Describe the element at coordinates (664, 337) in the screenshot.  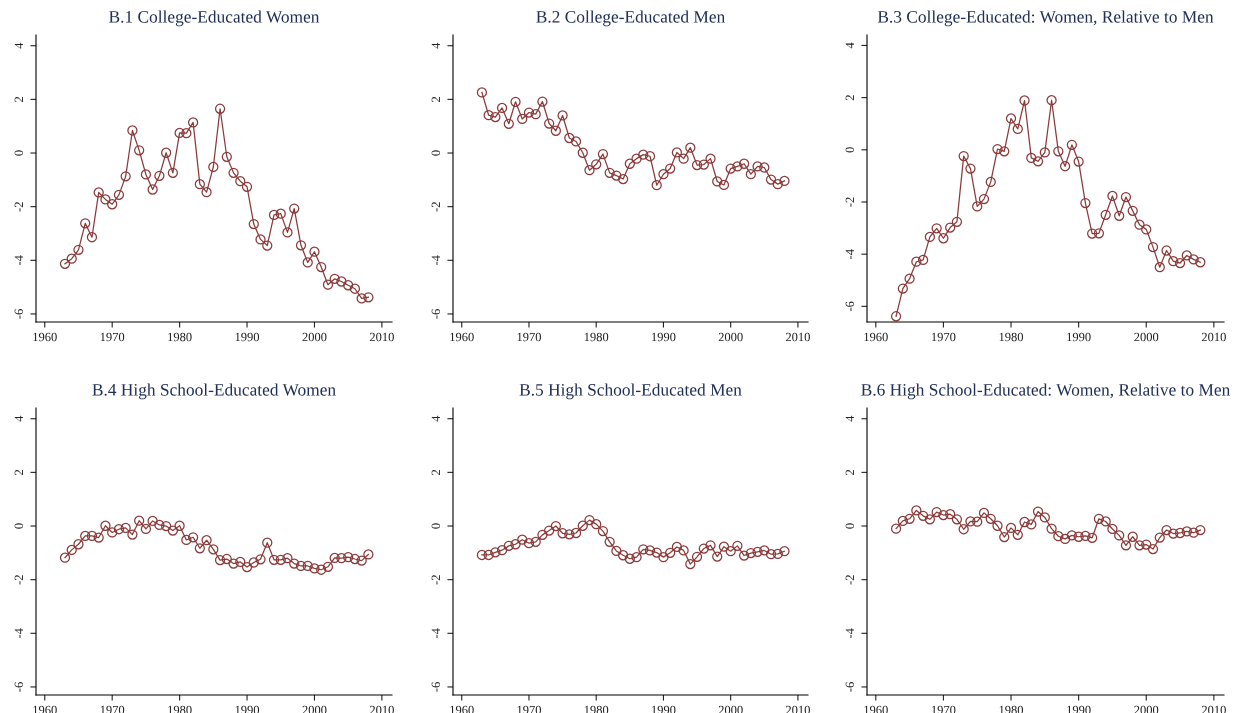
I see `x-tick-label: 1990` at that location.